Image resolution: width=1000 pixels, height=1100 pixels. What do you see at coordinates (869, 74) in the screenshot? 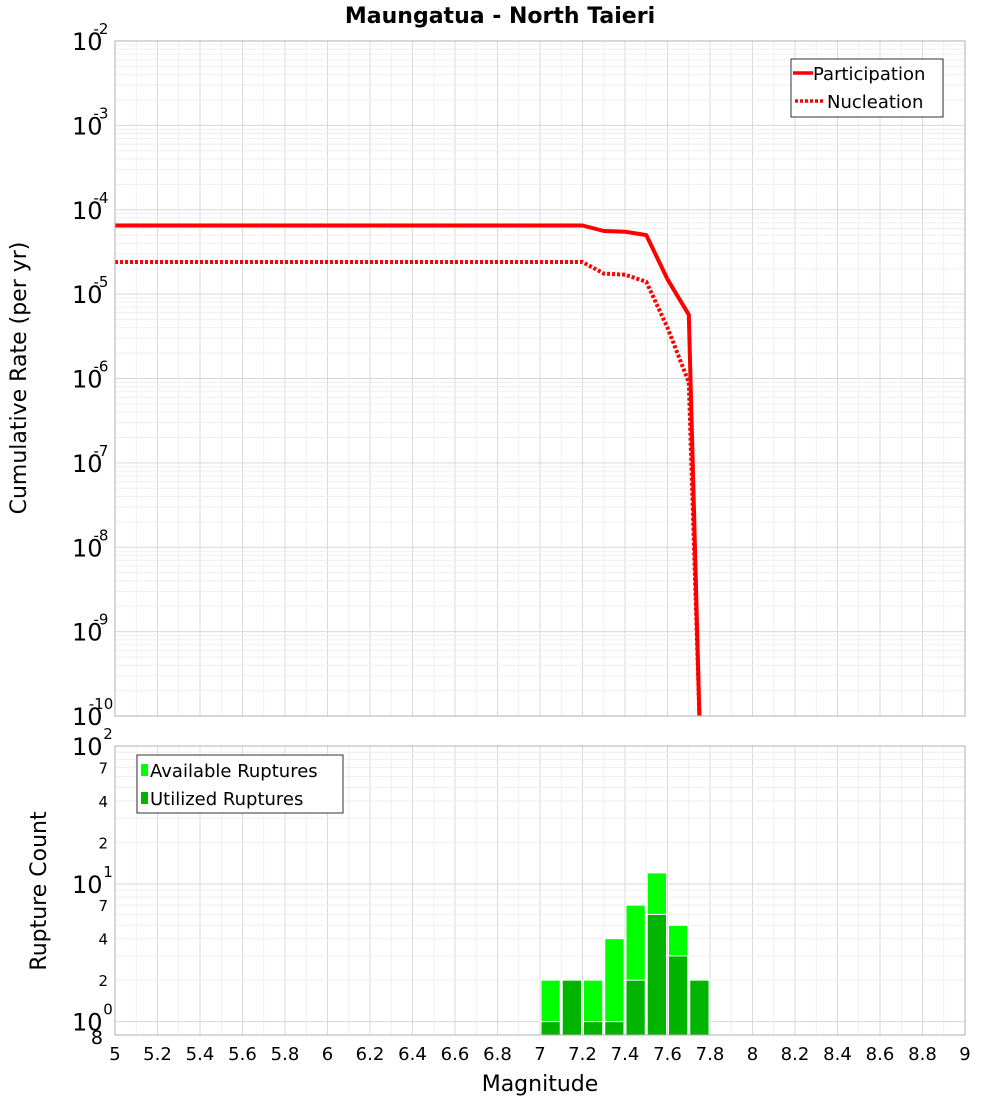
I see `legend-participation-label: Participation` at bounding box center [869, 74].